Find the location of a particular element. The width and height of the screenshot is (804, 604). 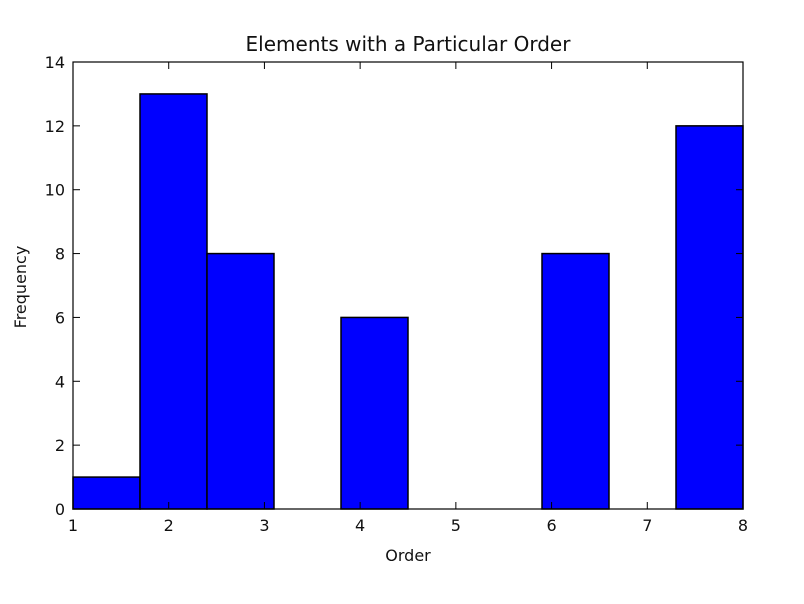

x-tick-label: 2 is located at coordinates (169, 525).